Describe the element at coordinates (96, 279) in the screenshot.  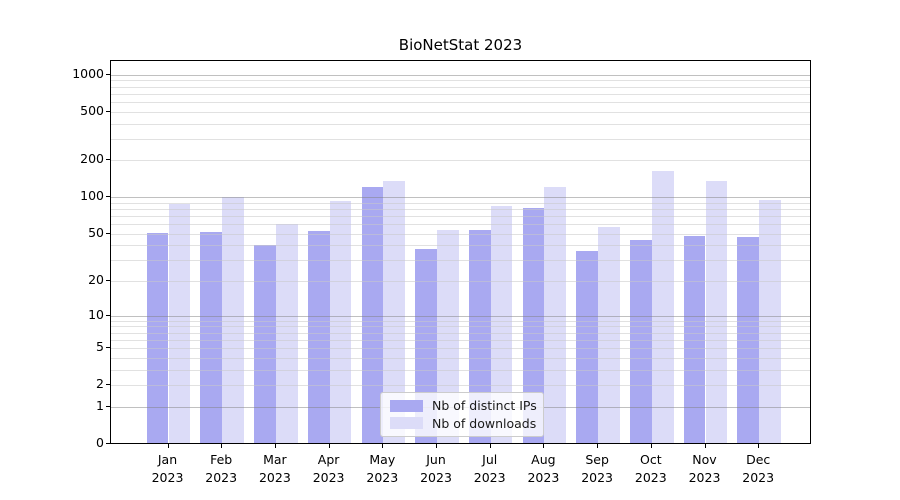
I see `y-tick-label-20: 20` at that location.